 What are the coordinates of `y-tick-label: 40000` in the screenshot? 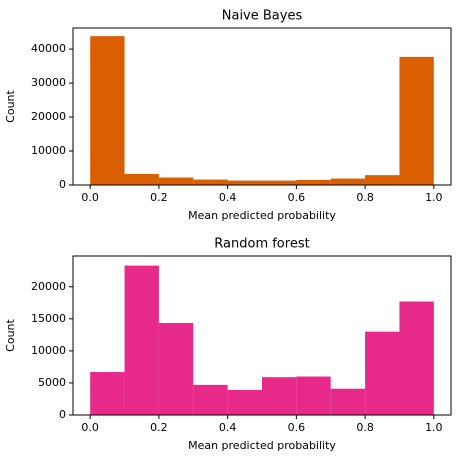 It's located at (48, 48).